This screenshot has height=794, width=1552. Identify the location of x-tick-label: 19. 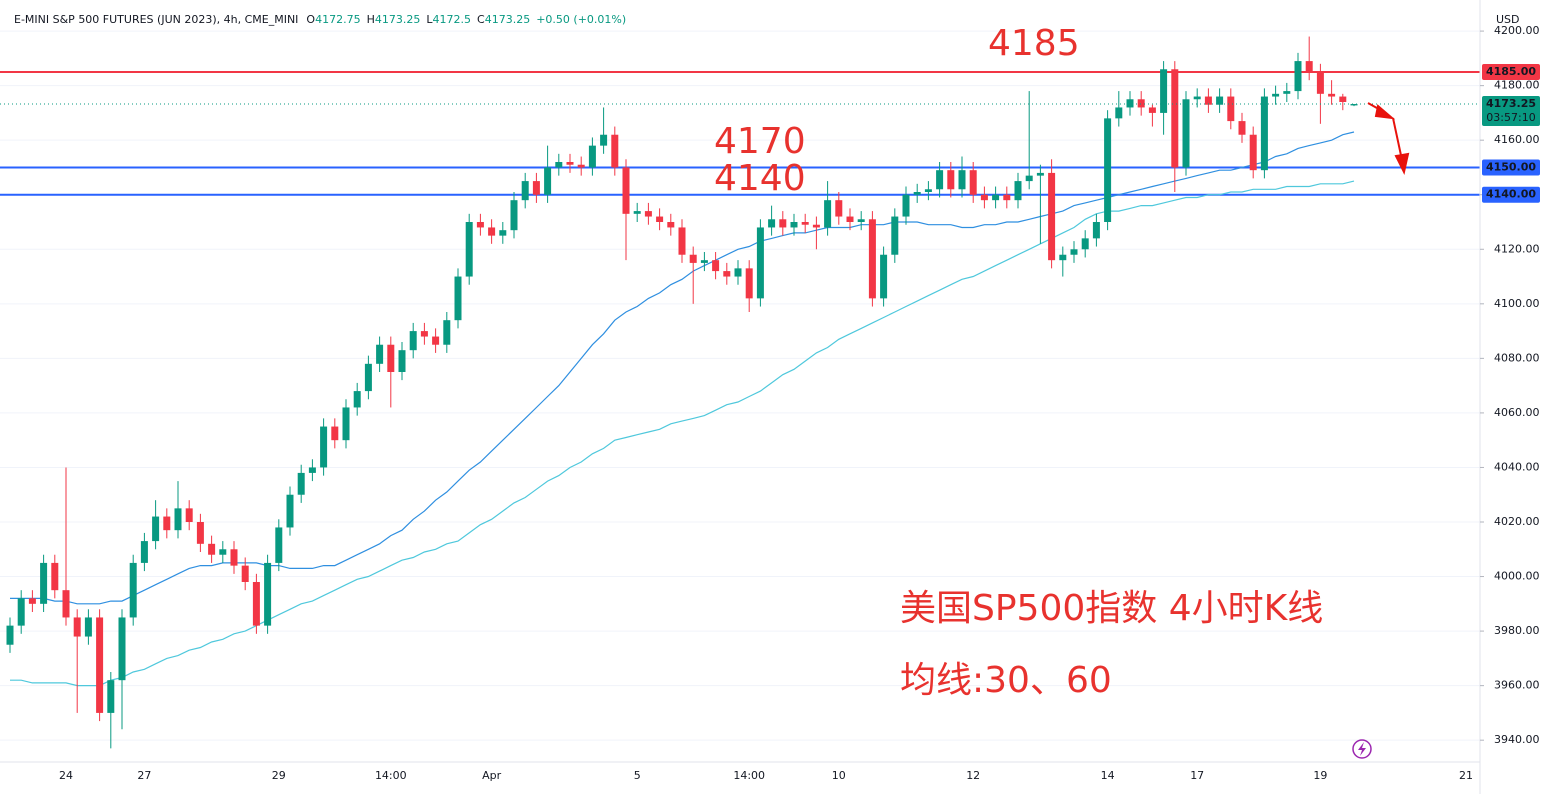
(1320, 775).